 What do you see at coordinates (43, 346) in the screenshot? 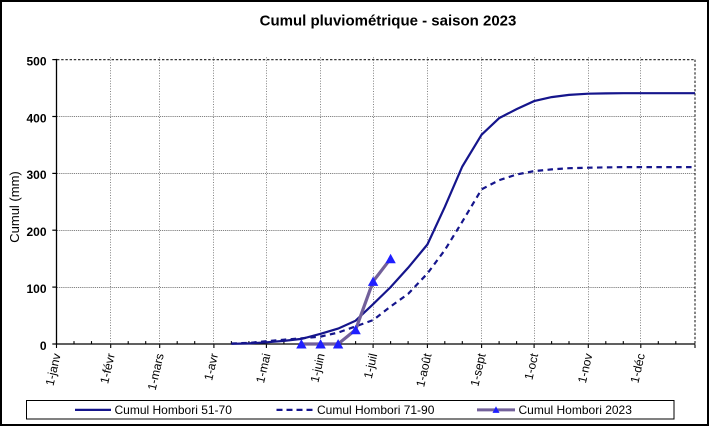
I see `svg-text: 0` at bounding box center [43, 346].